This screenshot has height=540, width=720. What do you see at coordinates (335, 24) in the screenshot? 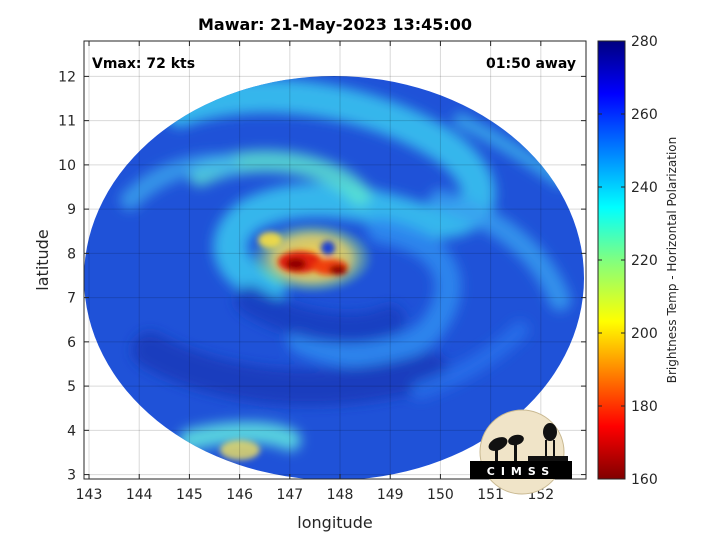
I see `chart-title: Mawar: 21-May-2023 13:45:00` at bounding box center [335, 24].